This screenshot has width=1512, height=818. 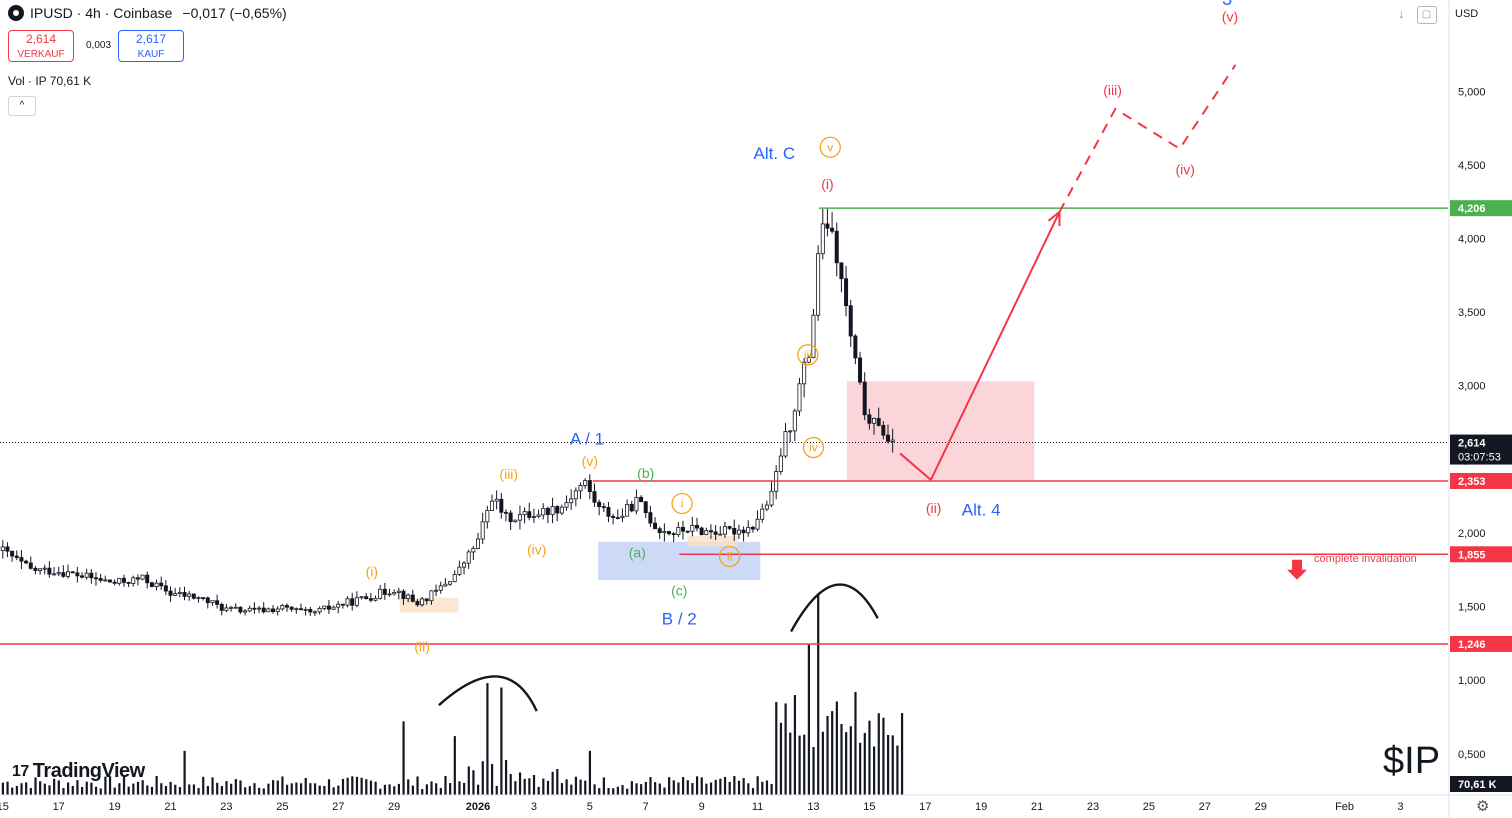 I want to click on tradingview-logo: 17 TradingView, so click(x=78, y=771).